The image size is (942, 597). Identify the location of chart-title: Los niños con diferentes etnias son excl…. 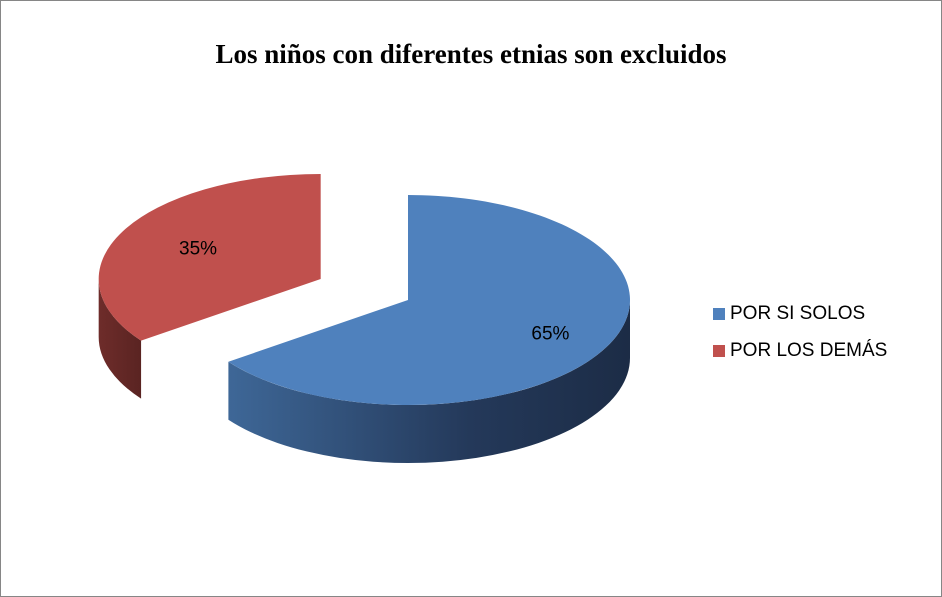
(470, 54).